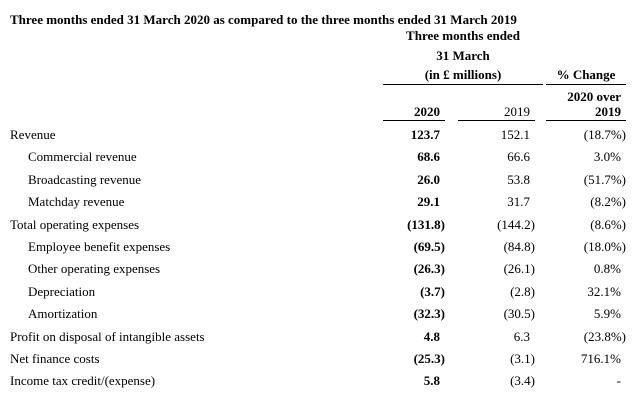 This screenshot has height=406, width=640. Describe the element at coordinates (519, 314) in the screenshot. I see `value-2019: (30.5)` at that location.